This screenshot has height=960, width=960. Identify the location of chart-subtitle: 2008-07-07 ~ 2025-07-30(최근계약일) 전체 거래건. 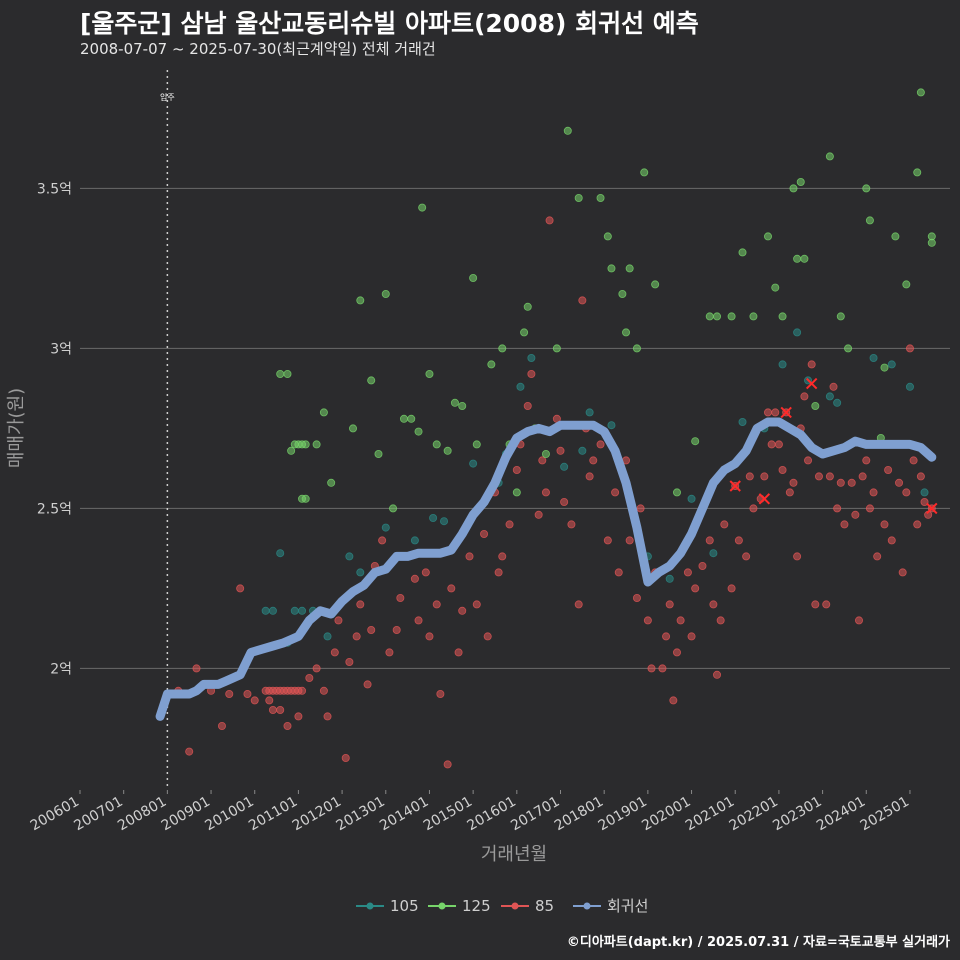
(258, 49).